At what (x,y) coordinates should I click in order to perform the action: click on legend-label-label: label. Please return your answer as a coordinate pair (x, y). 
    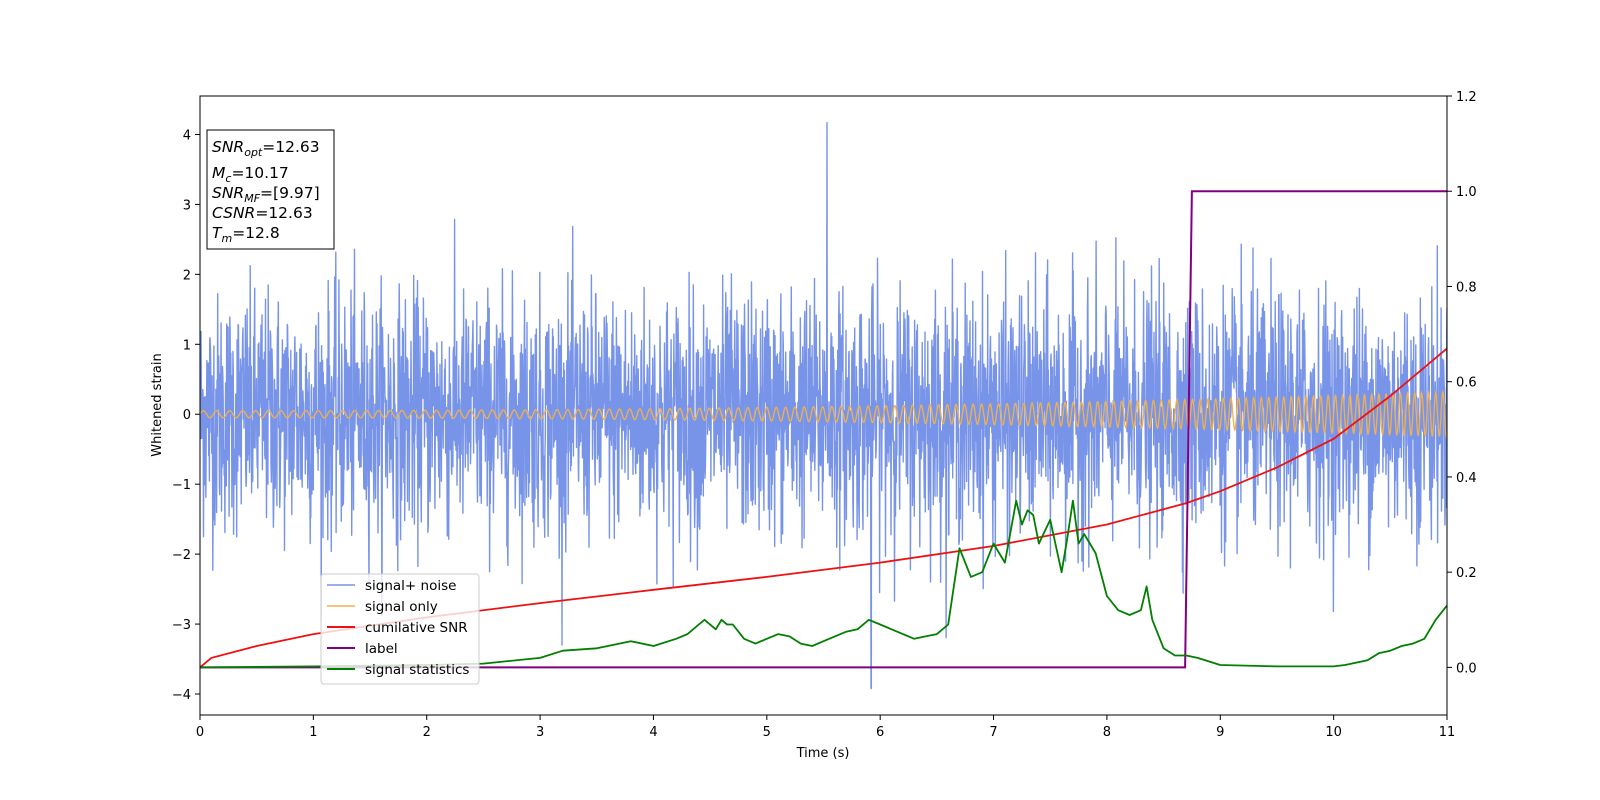
    Looking at the image, I should click on (381, 649).